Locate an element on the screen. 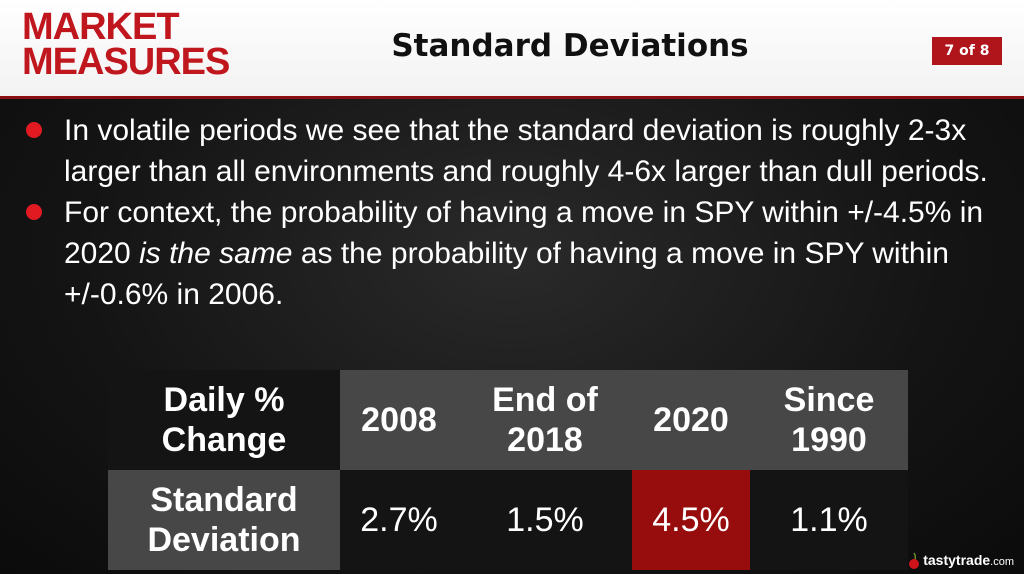 The width and height of the screenshot is (1024, 574). column-header-line: Since is located at coordinates (829, 400).